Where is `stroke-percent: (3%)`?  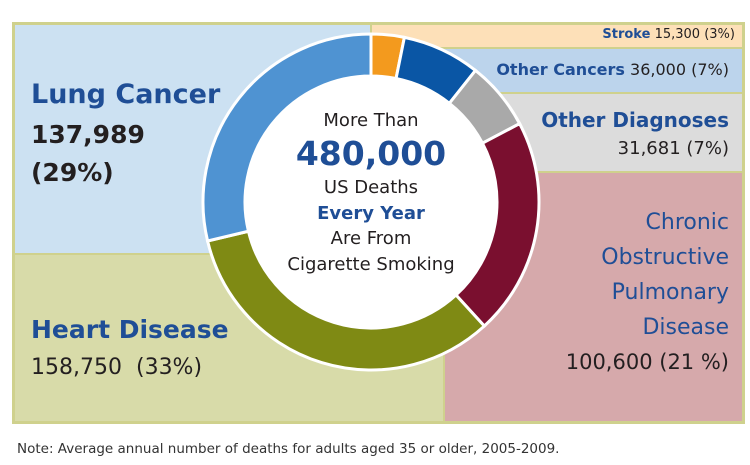
stroke-percent: (3%) is located at coordinates (719, 34).